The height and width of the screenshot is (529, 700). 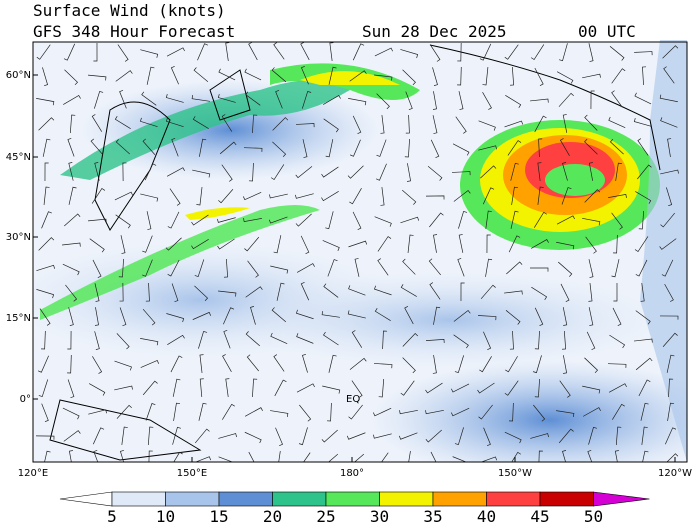 What do you see at coordinates (352, 473) in the screenshot?
I see `lon-label: 180°` at bounding box center [352, 473].